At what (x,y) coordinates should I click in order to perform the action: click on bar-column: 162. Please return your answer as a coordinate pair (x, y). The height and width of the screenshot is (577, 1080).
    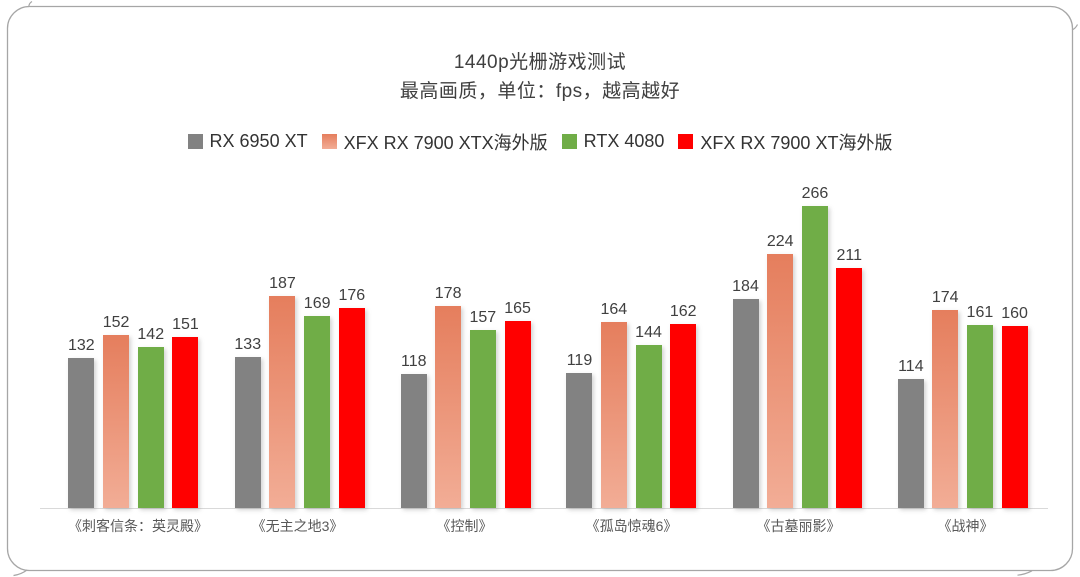
    Looking at the image, I should click on (683, 405).